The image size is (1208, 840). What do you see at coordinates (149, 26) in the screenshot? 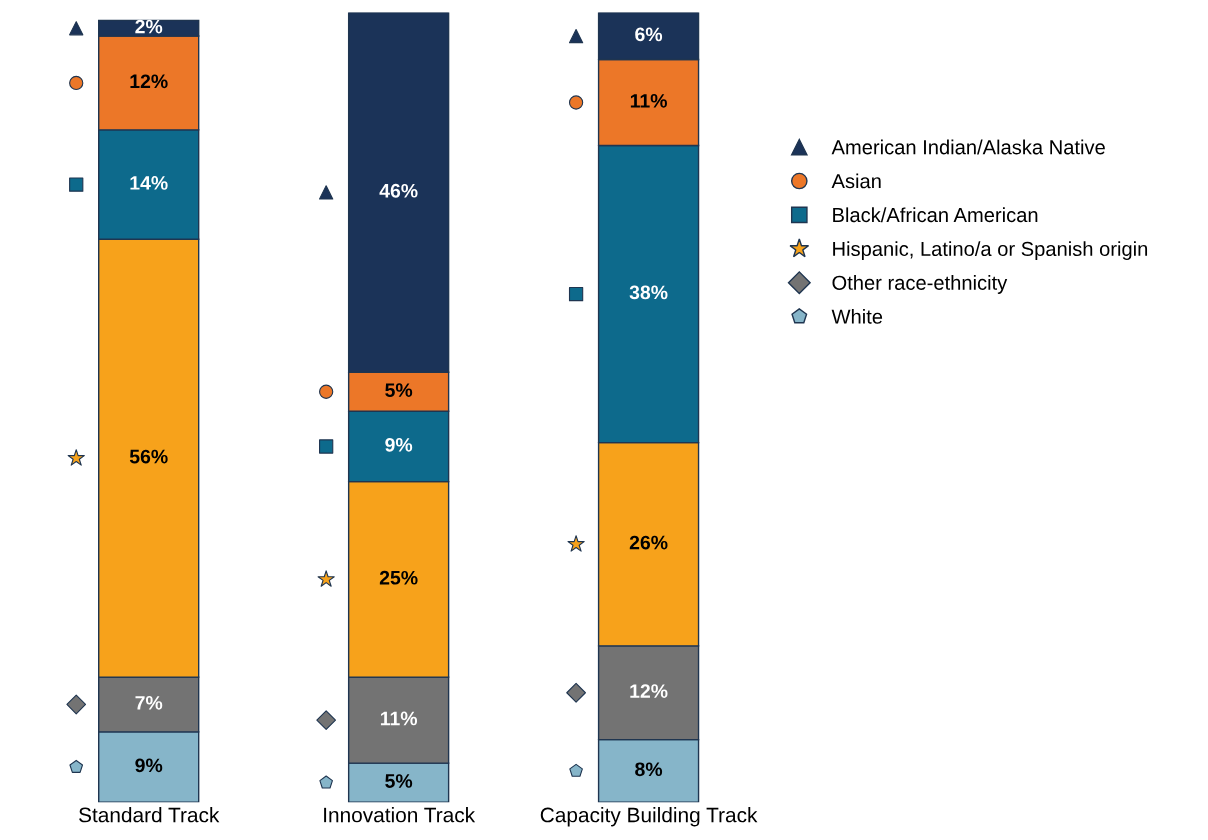
I see `data-label: 2%` at bounding box center [149, 26].